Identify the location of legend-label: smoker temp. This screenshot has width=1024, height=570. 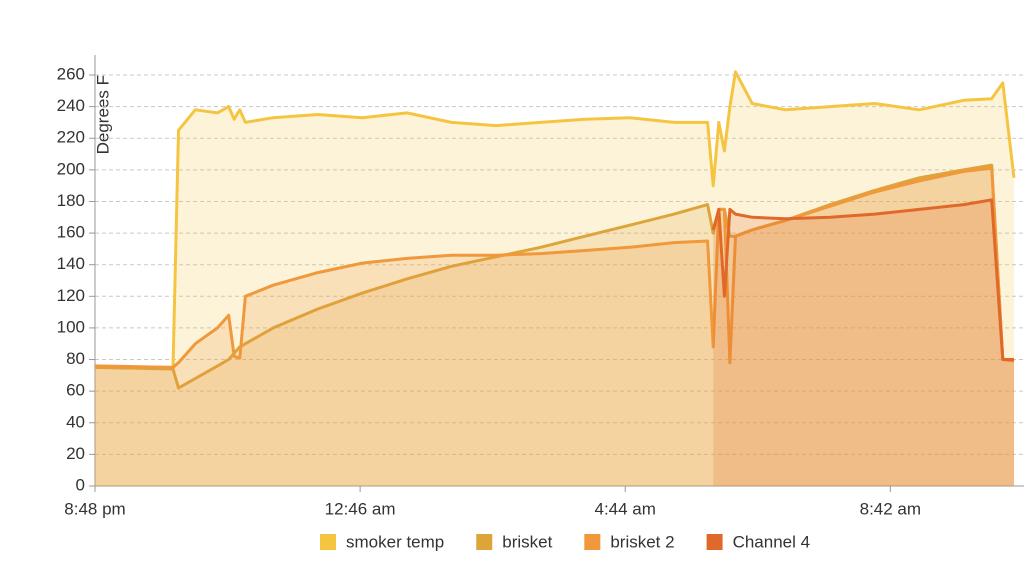
(395, 541).